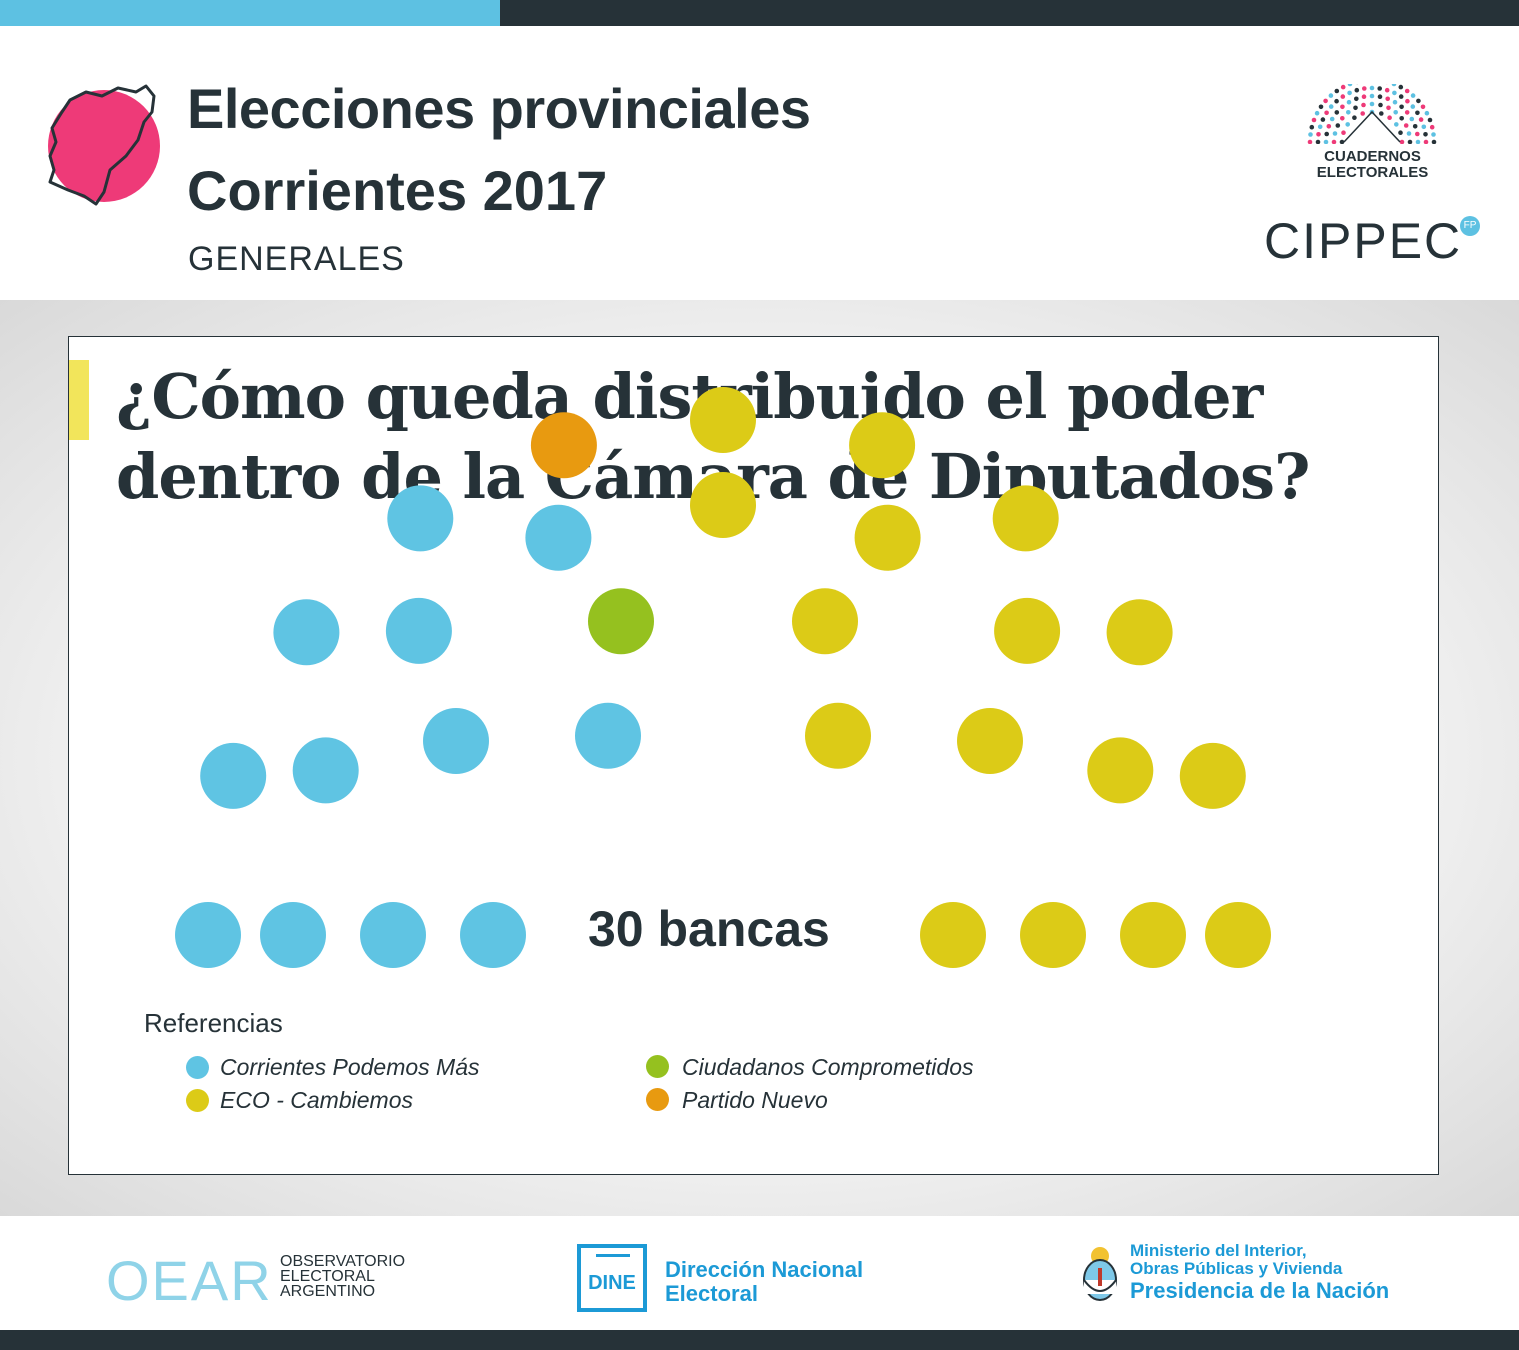 This screenshot has width=1519, height=1350. Describe the element at coordinates (189, 1280) in the screenshot. I see `oear-logo: OEAR` at that location.